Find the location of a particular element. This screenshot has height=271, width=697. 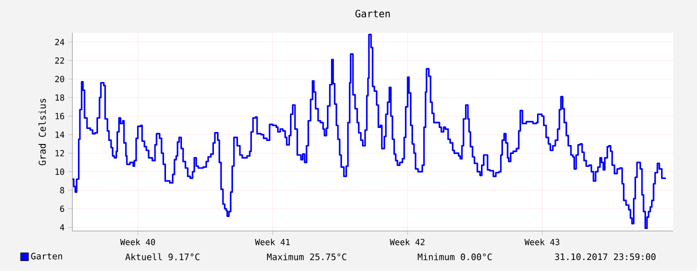

text: Minimum 0.00°C is located at coordinates (455, 257).